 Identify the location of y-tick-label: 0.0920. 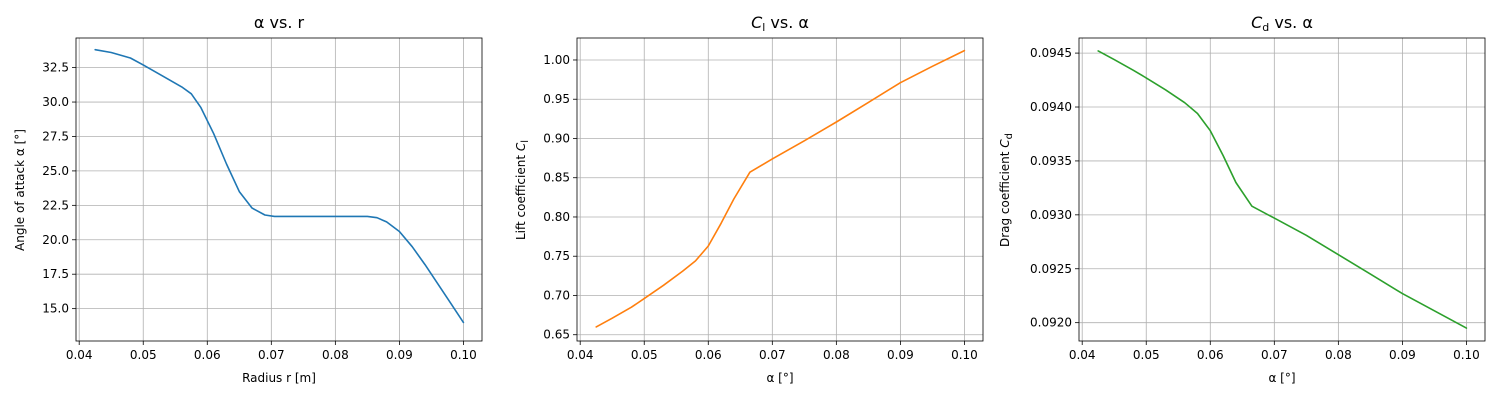
(1051, 323).